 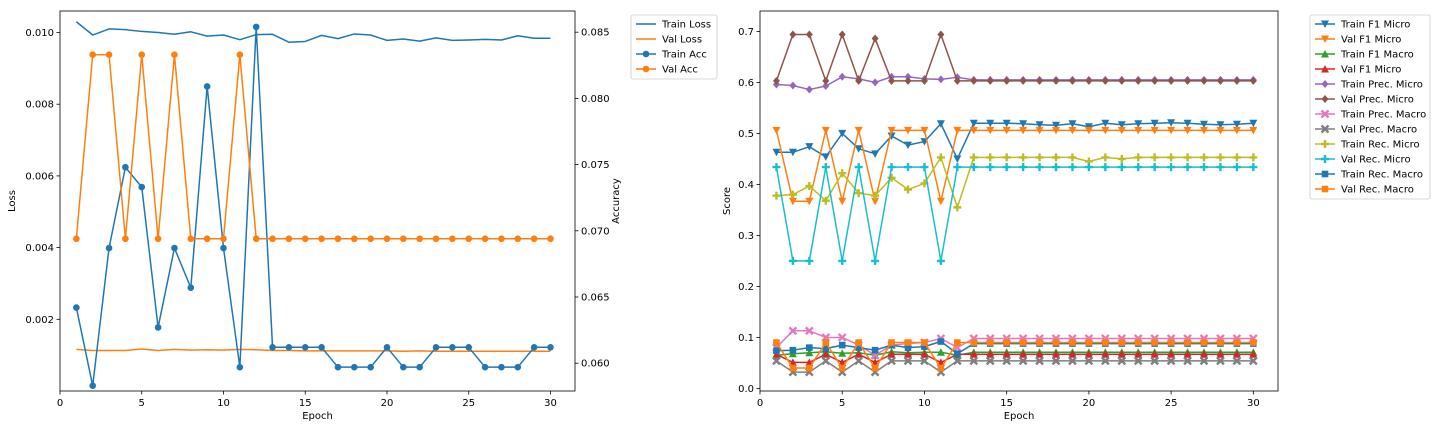 I want to click on right-chart-series-1-line, so click(x=1014, y=166).